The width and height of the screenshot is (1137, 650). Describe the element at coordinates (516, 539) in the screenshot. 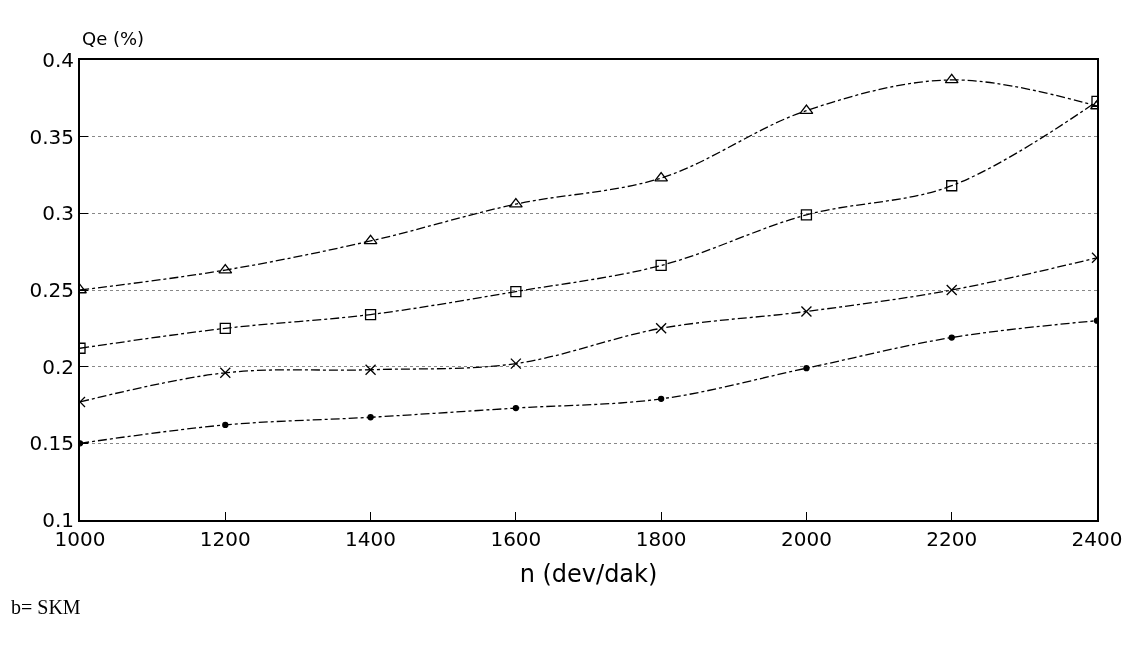

I see `x-tick-label: 1600` at that location.